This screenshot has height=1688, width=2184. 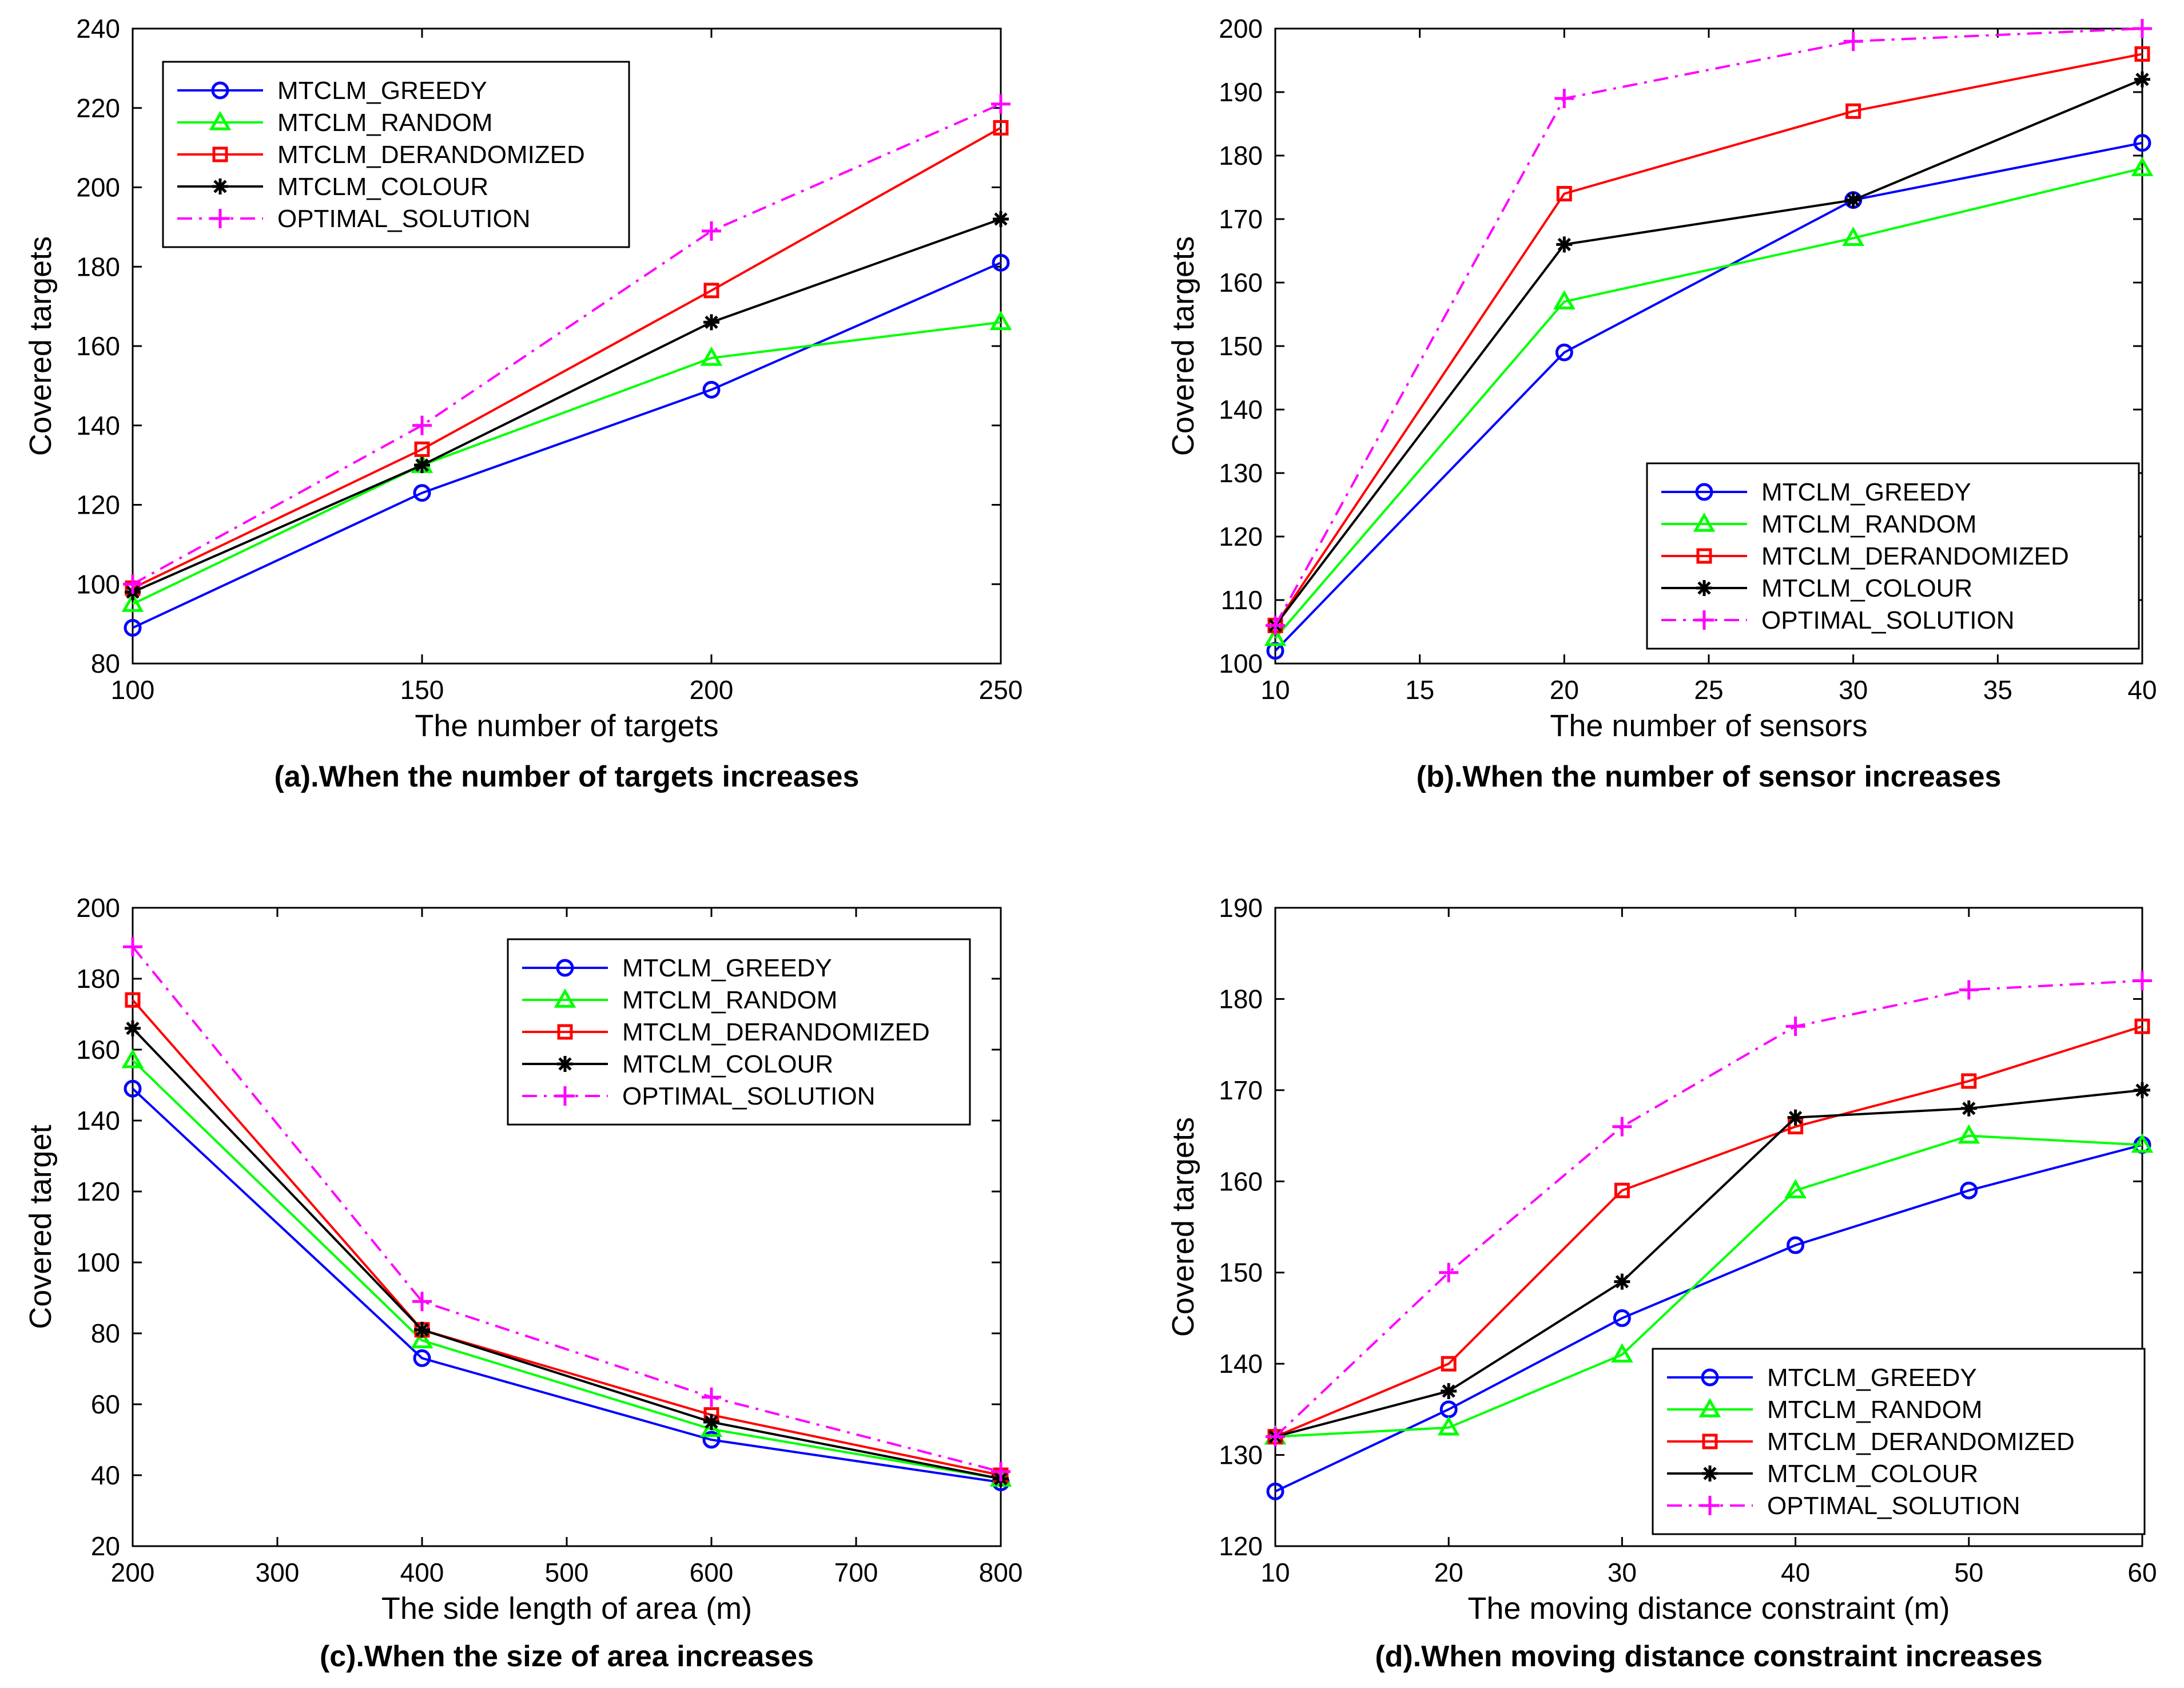 What do you see at coordinates (1708, 726) in the screenshot?
I see `x-axis-label: The number of sensors` at bounding box center [1708, 726].